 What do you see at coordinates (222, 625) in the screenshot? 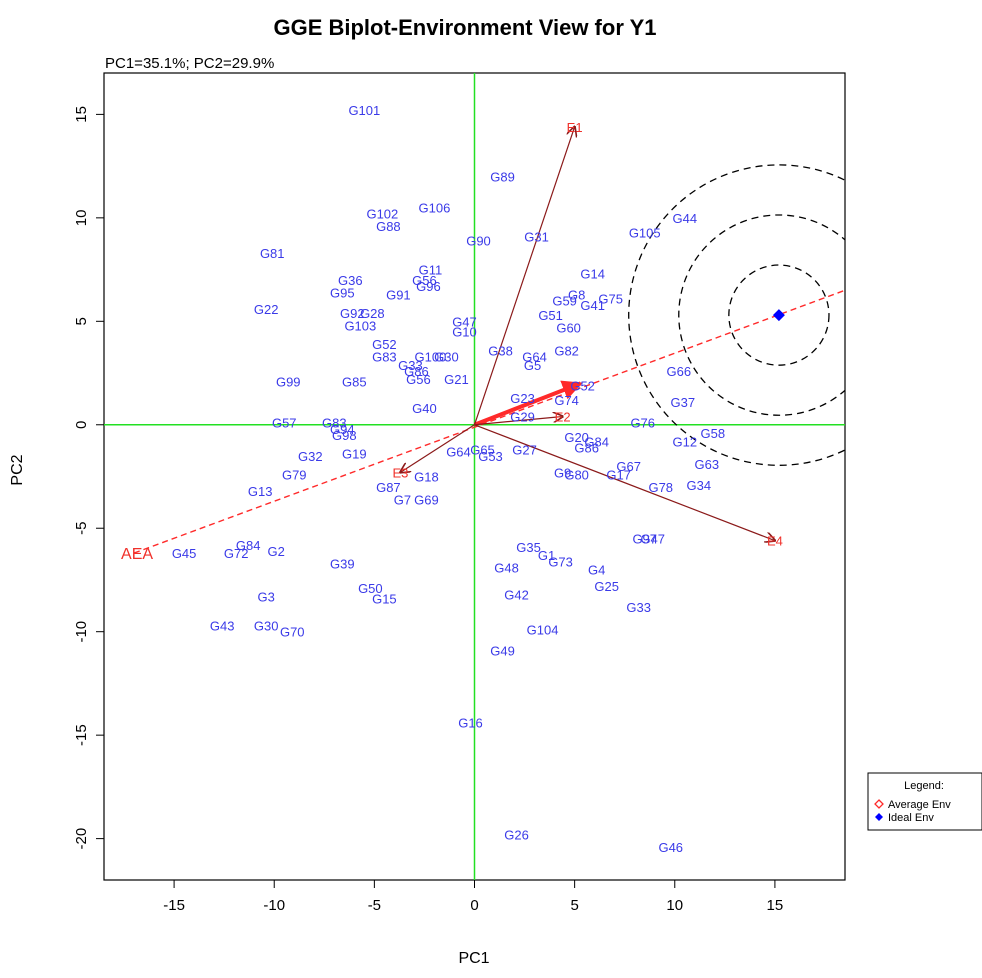
I see `genotype-label: G43` at bounding box center [222, 625].